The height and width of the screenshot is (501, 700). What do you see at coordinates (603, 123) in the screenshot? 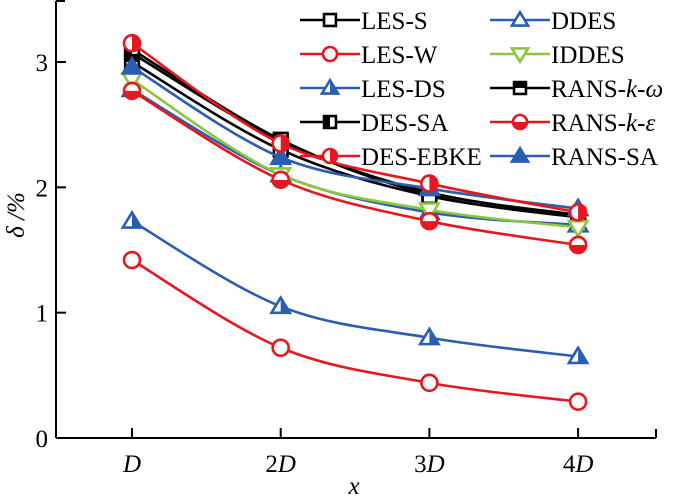
I see `legend-label: RANS-k-ε` at bounding box center [603, 123].